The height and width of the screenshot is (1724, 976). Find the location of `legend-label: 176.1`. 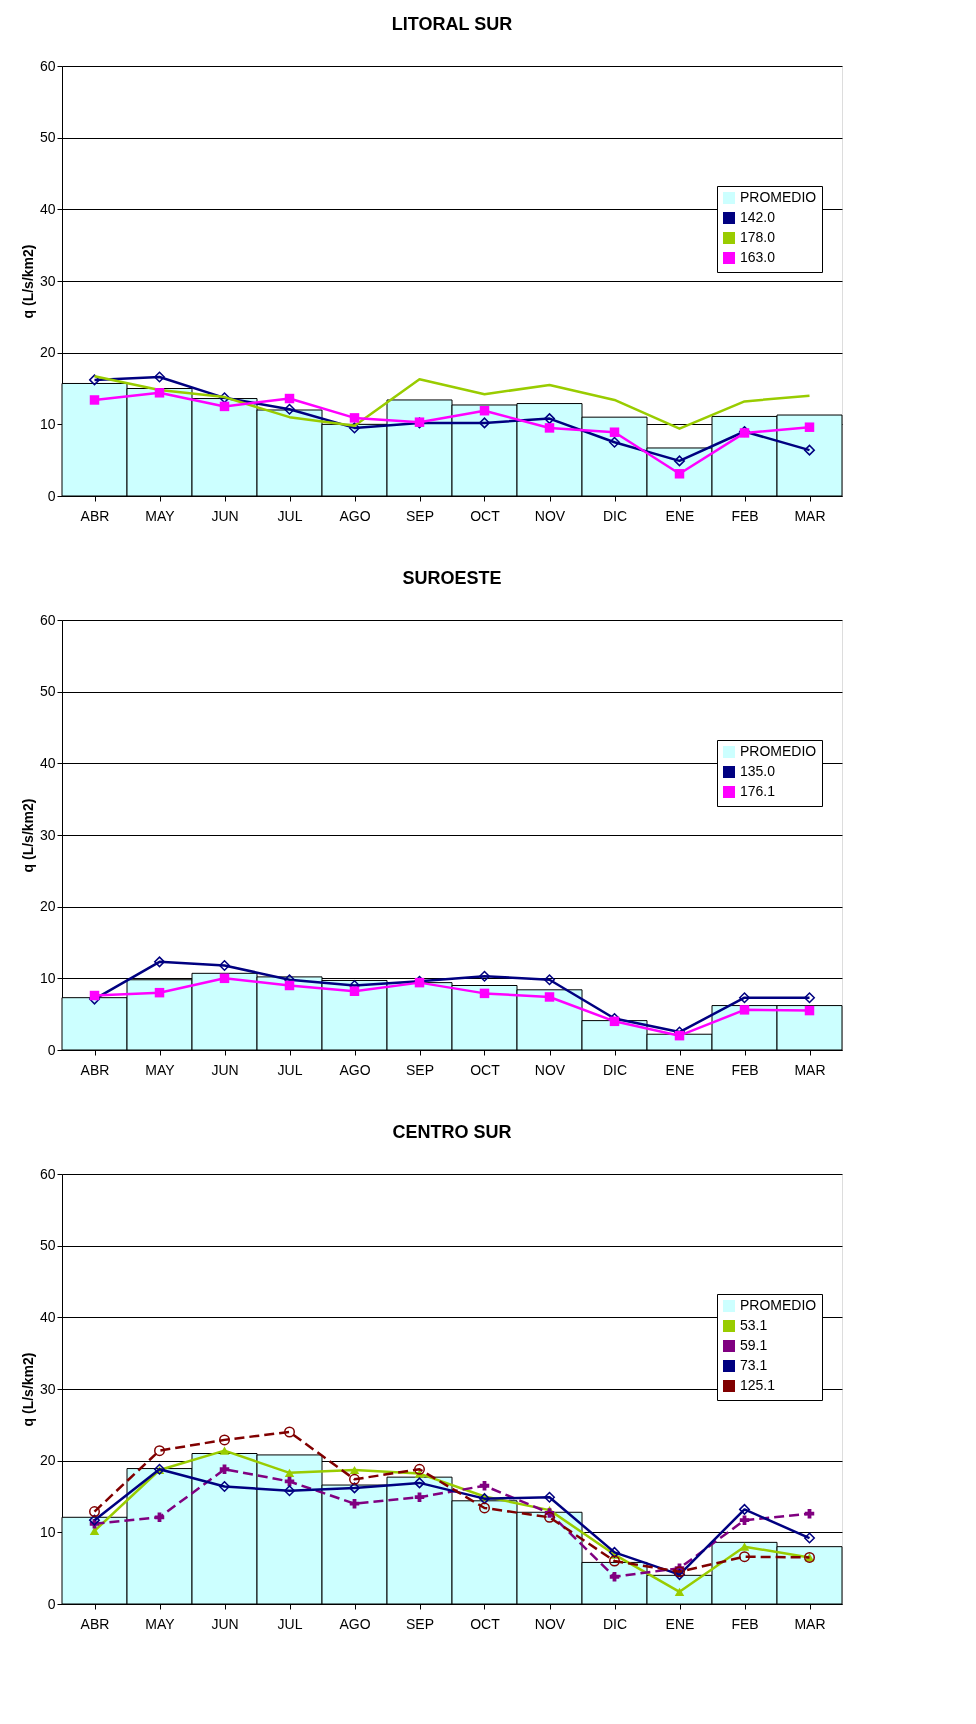

legend-label: 176.1 is located at coordinates (758, 791).